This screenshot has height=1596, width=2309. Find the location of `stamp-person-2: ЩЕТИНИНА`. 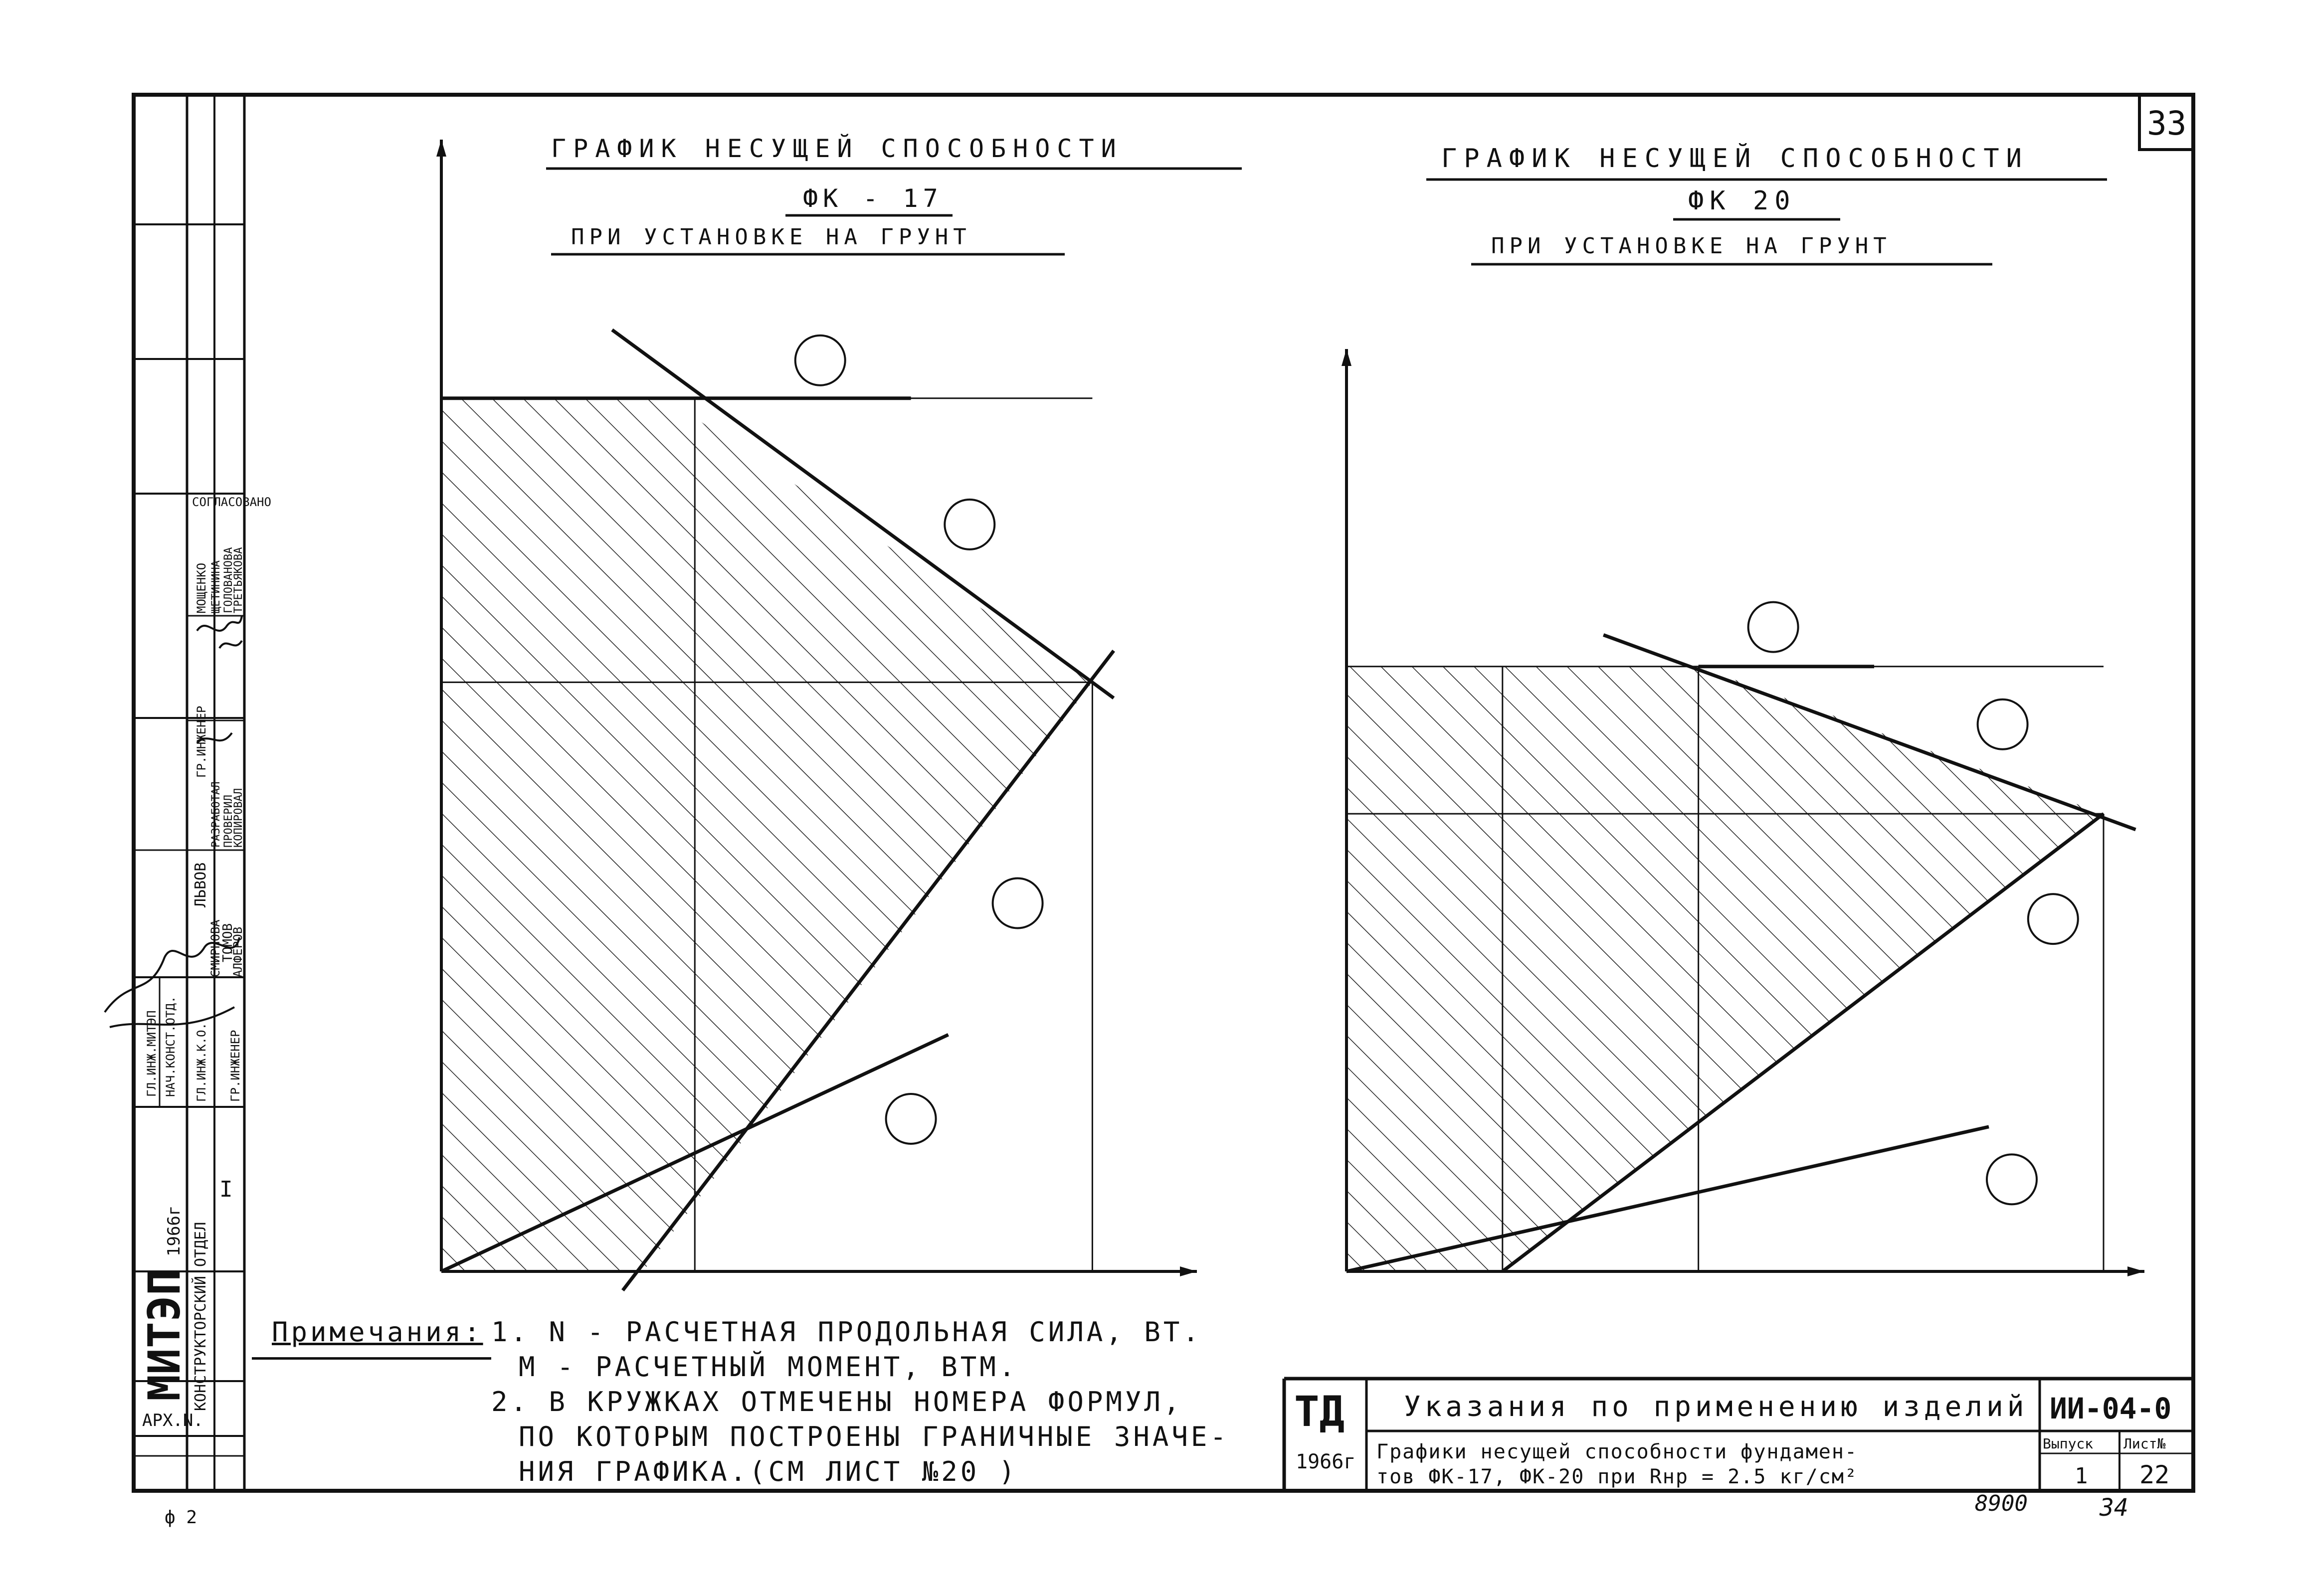

stamp-person-2: ЩЕТИНИНА is located at coordinates (216, 587).